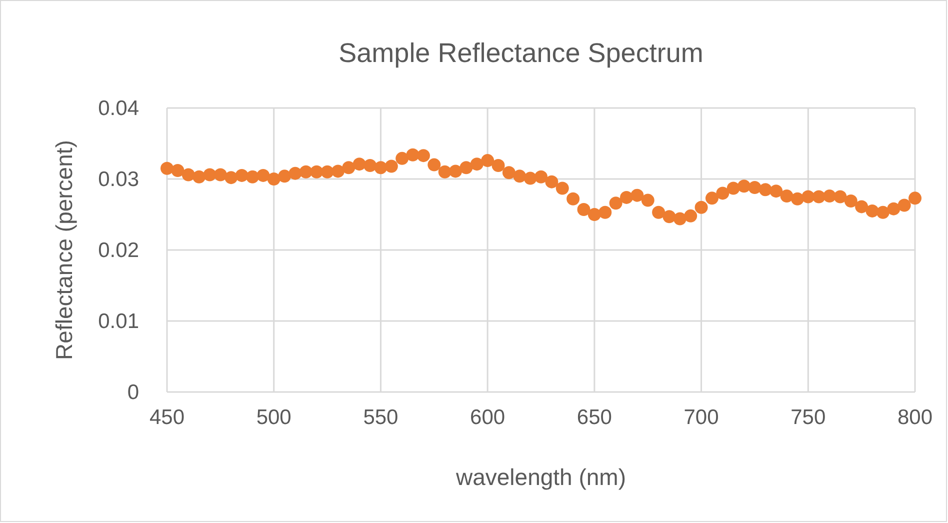  Describe the element at coordinates (274, 417) in the screenshot. I see `x-tick-label: 500` at that location.